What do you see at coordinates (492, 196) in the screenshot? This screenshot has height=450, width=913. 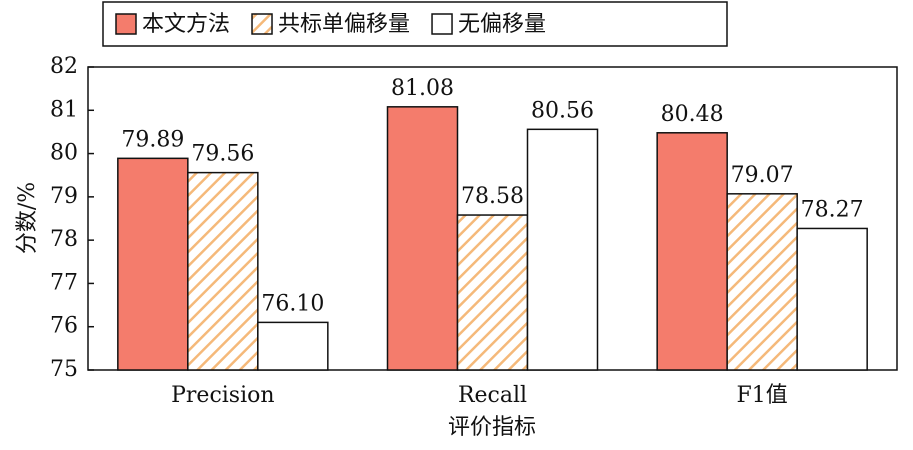 I see `value-label: 78.58` at bounding box center [492, 196].